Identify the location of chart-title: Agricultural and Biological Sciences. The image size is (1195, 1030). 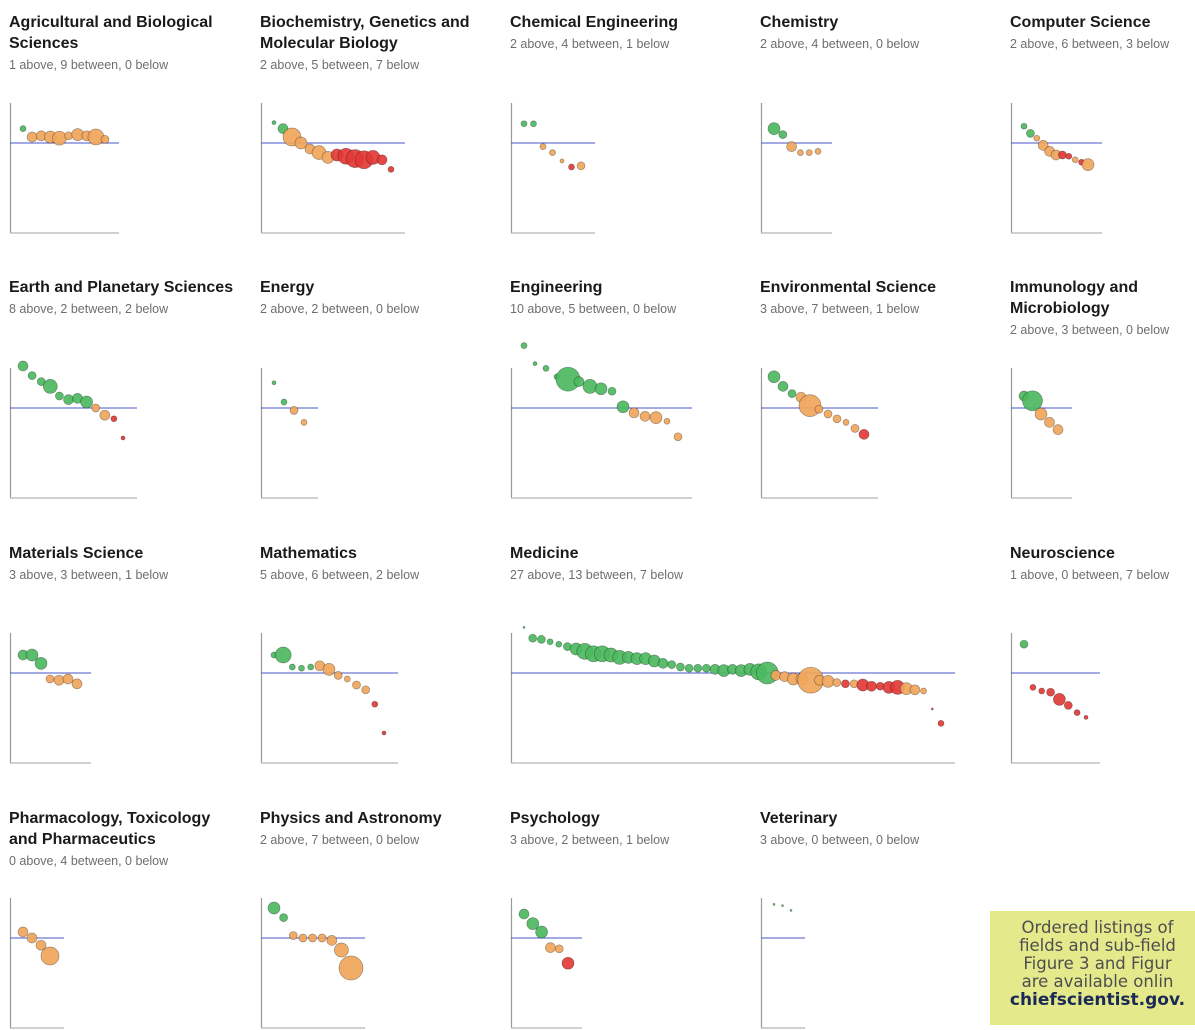
(111, 33).